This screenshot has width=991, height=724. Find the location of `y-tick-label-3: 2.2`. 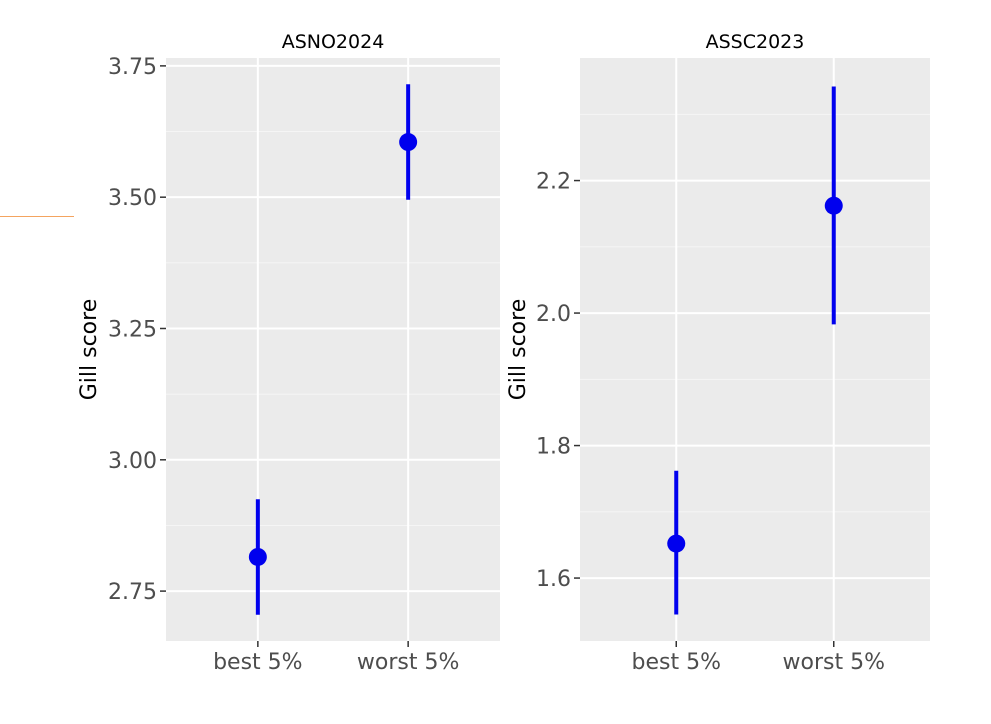

y-tick-label-3: 2.2 is located at coordinates (553, 182).